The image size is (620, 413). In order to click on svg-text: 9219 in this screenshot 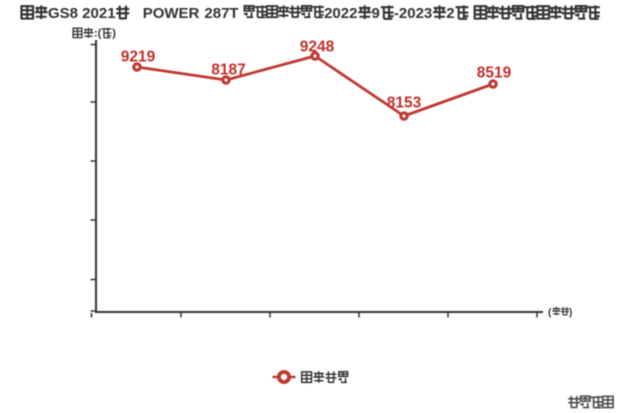, I will do `click(138, 57)`.